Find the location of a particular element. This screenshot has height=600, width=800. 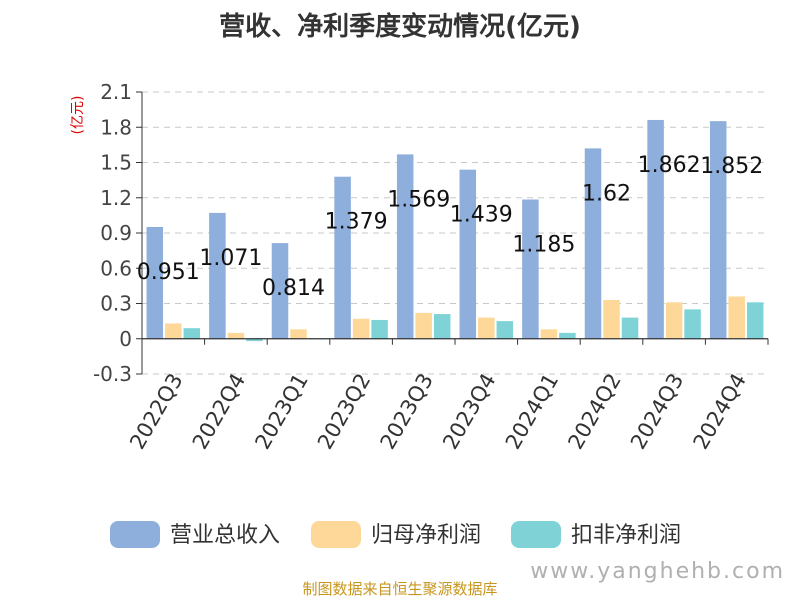

y-tick-label: 1.5 is located at coordinates (116, 163).